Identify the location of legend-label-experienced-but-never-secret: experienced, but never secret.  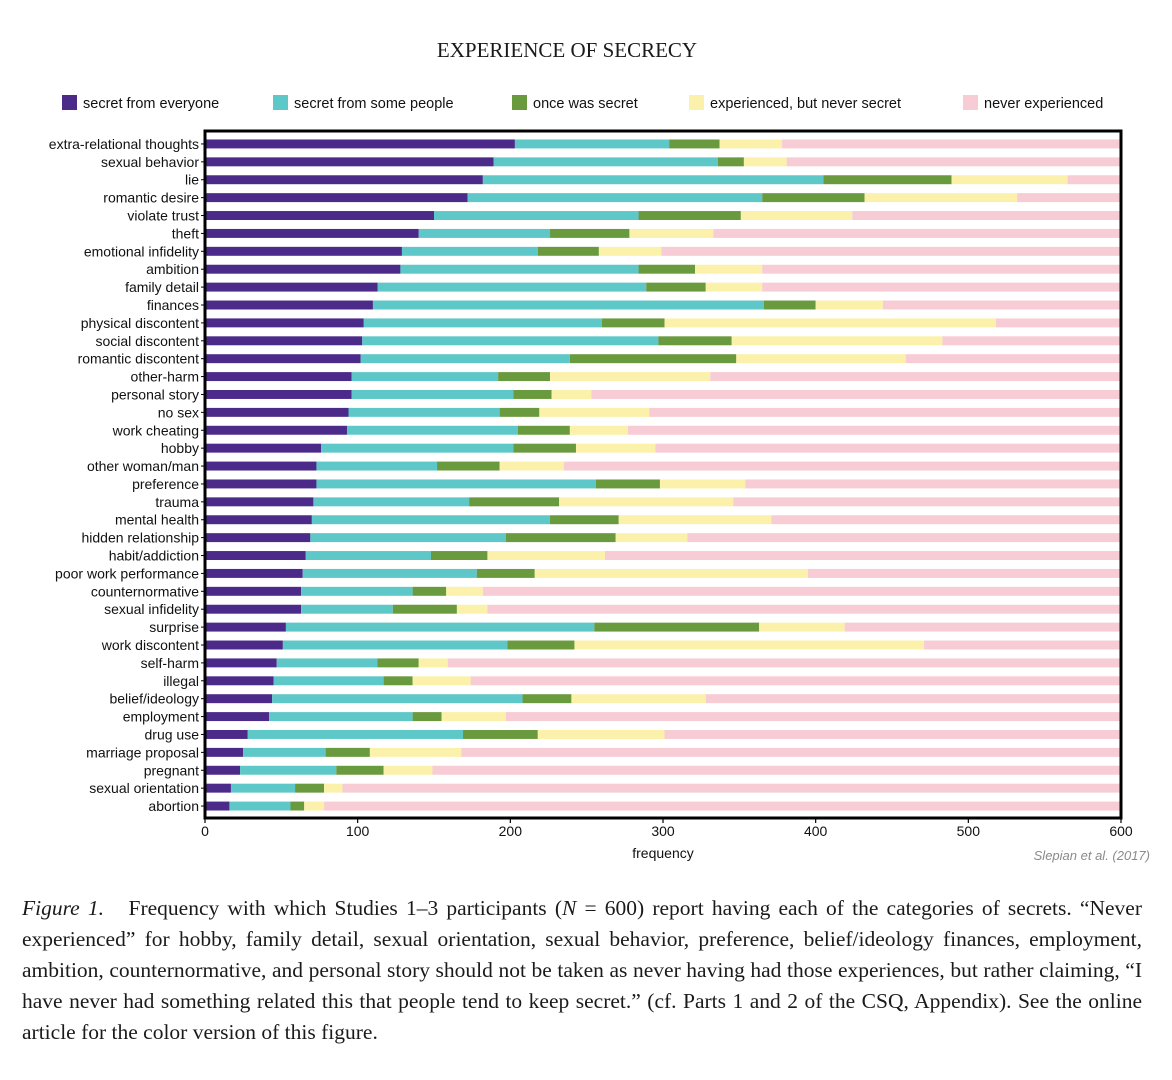
(805, 104).